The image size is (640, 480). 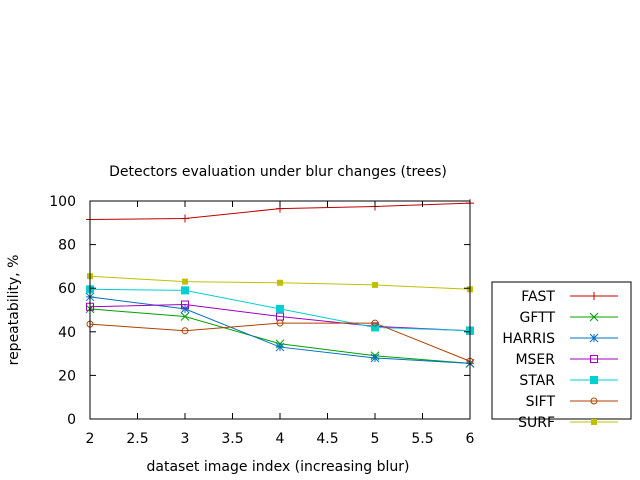 What do you see at coordinates (280, 318) in the screenshot?
I see `series-line-mser` at bounding box center [280, 318].